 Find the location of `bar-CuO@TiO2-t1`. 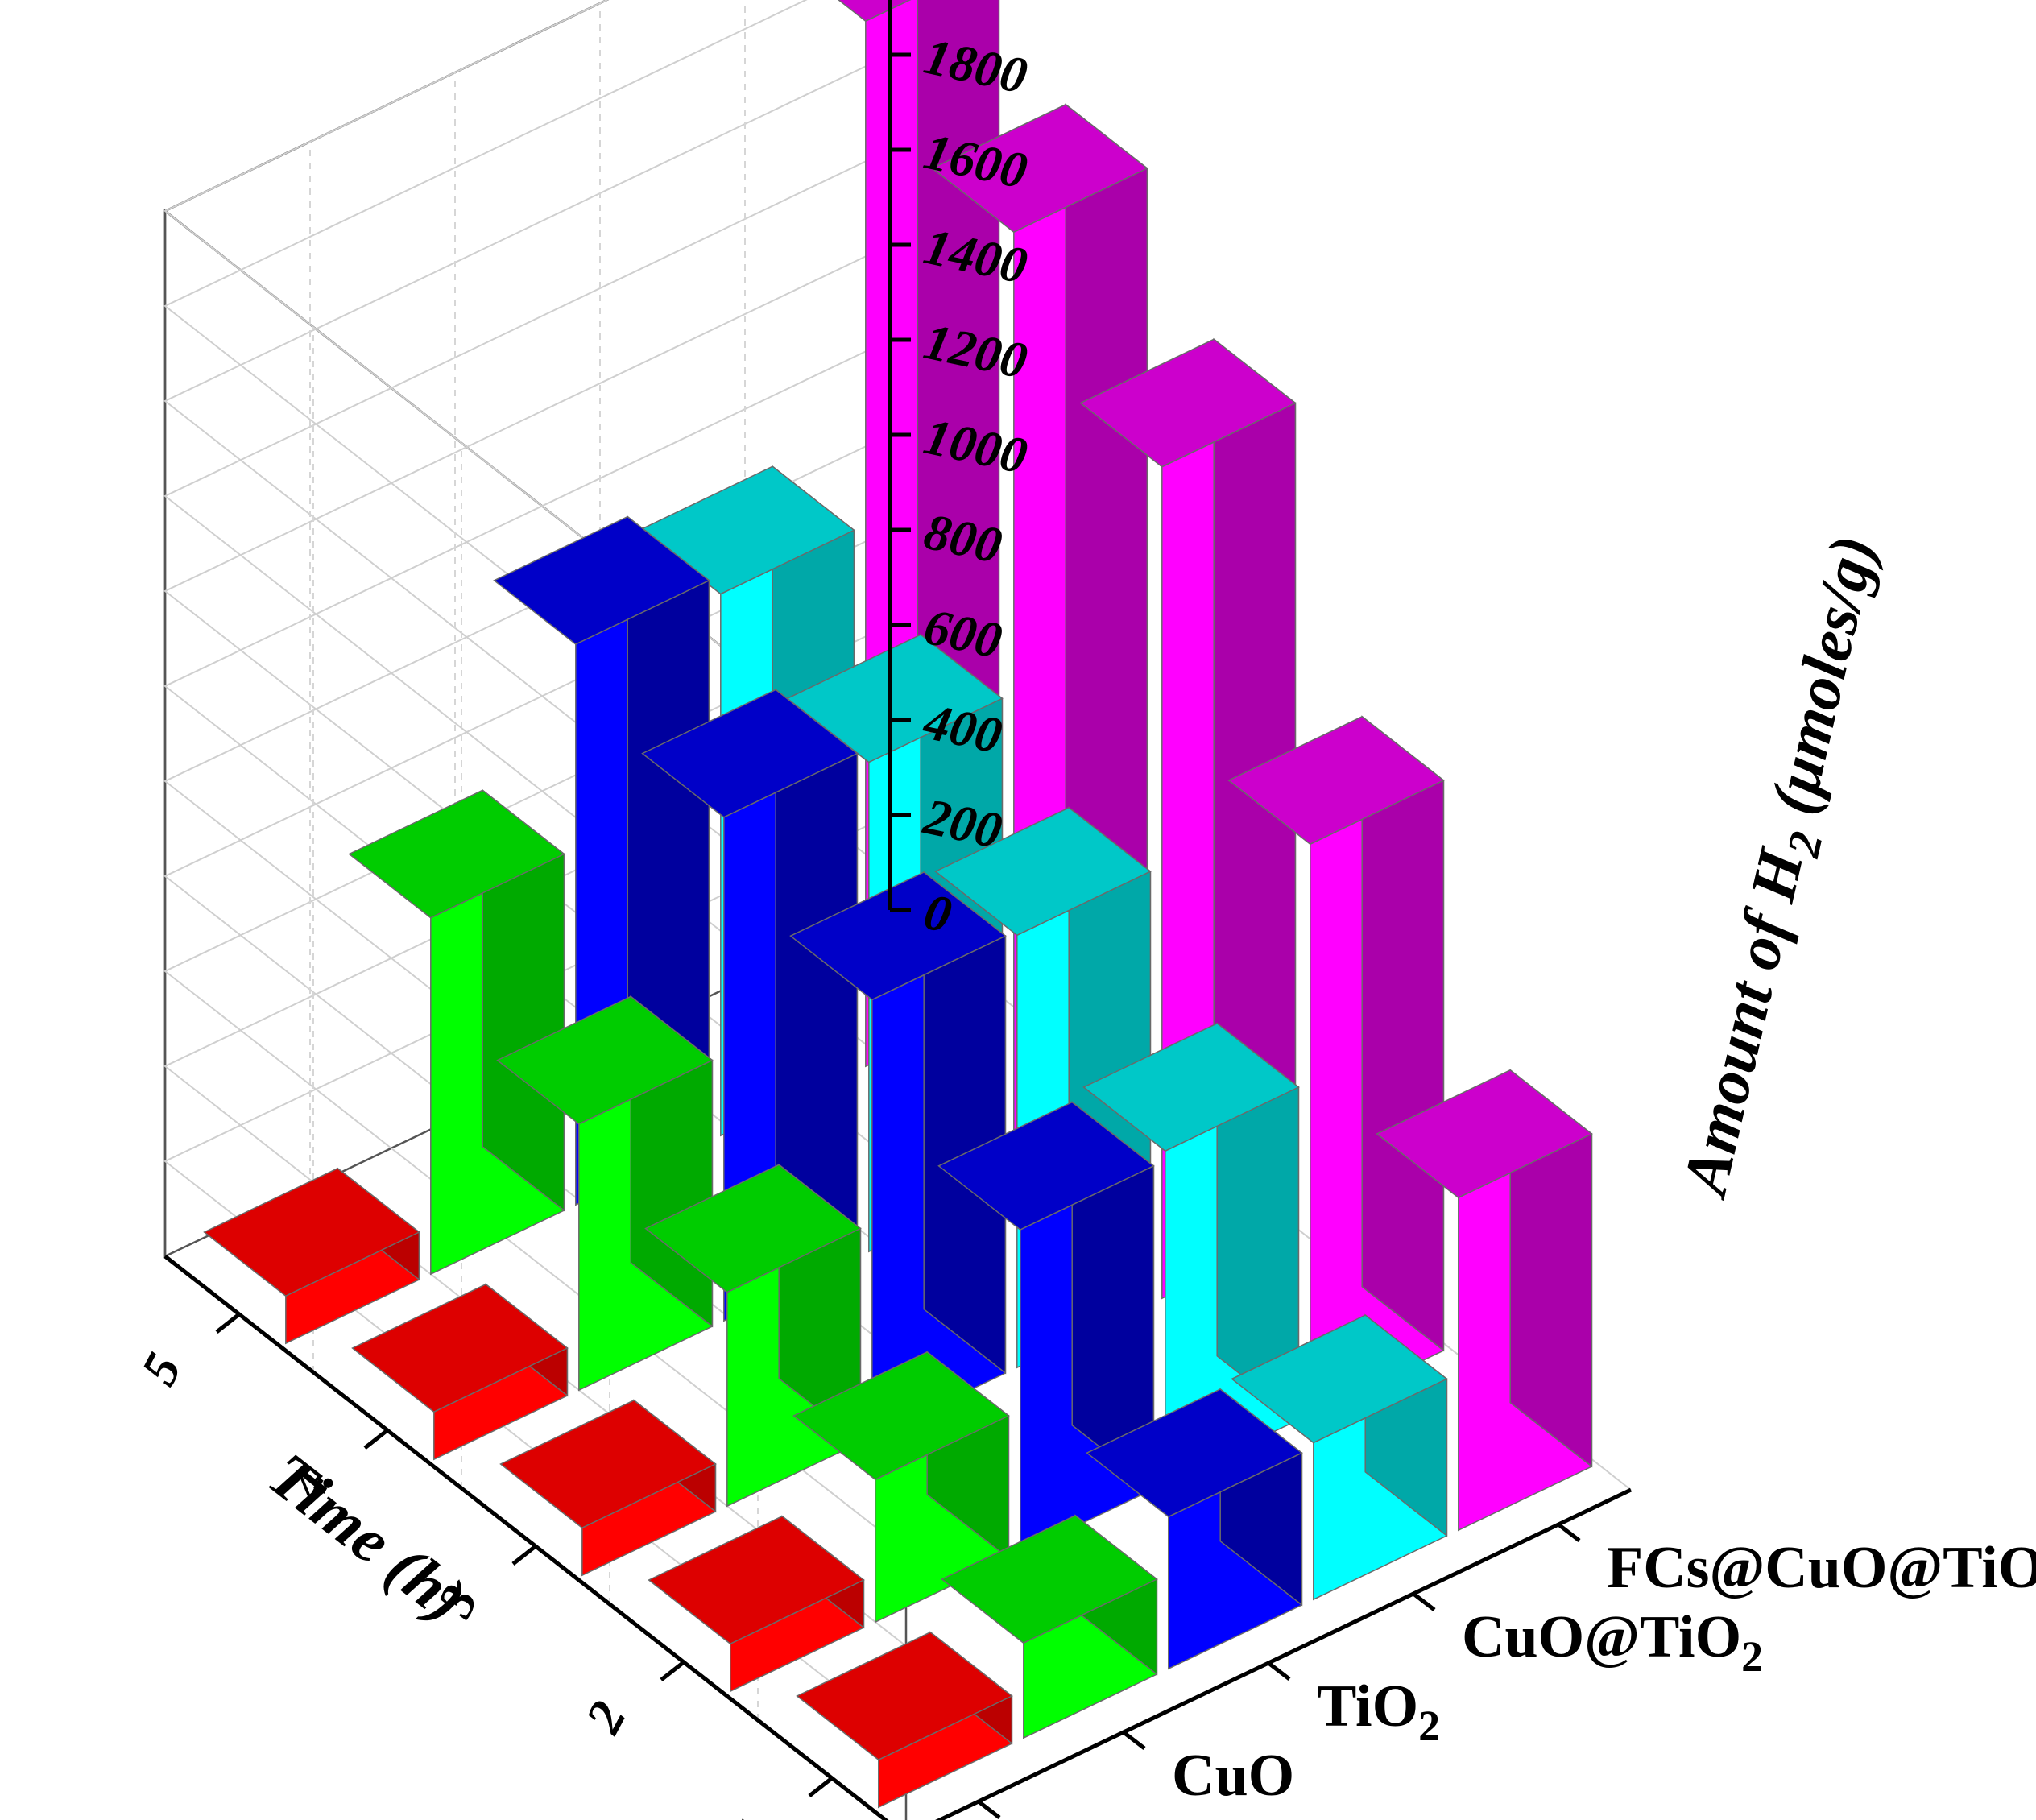

bar-CuO@TiO2-t1 is located at coordinates (1339, 1457).